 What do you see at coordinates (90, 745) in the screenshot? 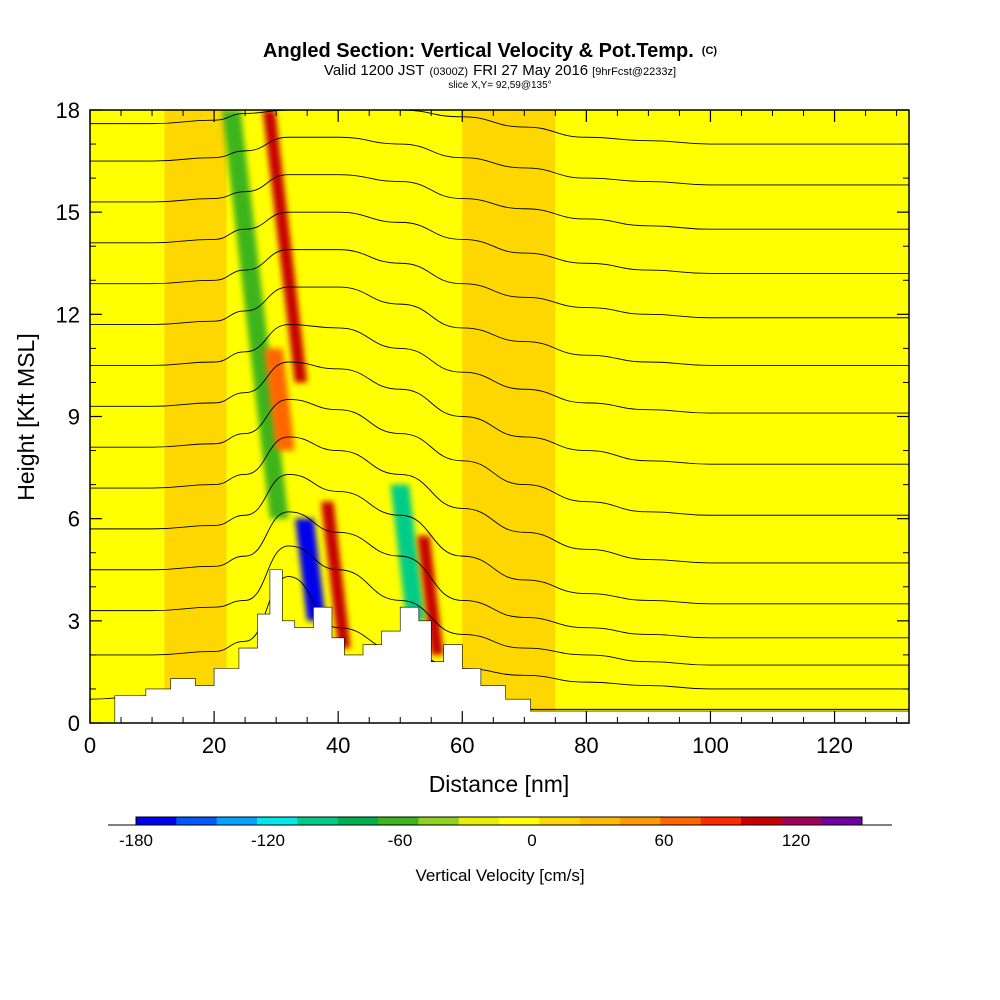
I see `x-tick-label: 0` at bounding box center [90, 745].